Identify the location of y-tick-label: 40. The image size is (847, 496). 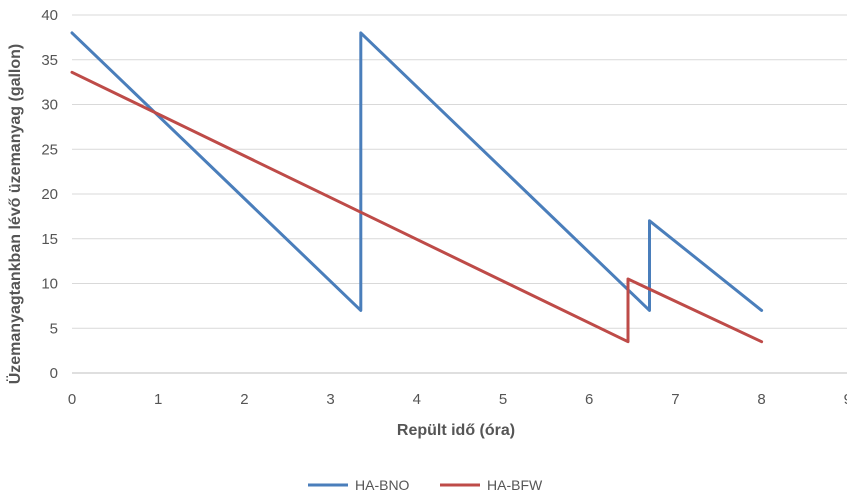
(49, 15).